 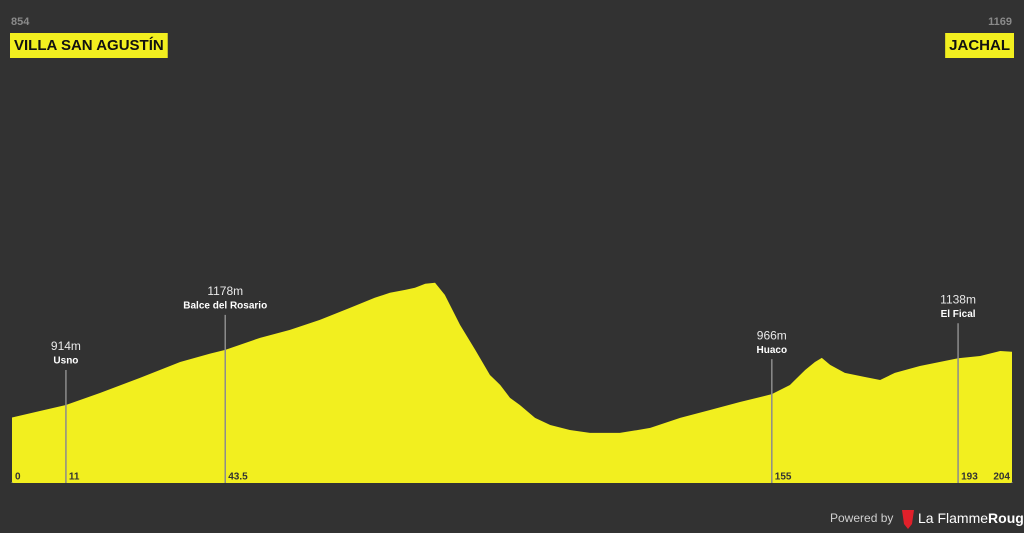 What do you see at coordinates (861, 518) in the screenshot?
I see `powered-by: Powered by` at bounding box center [861, 518].